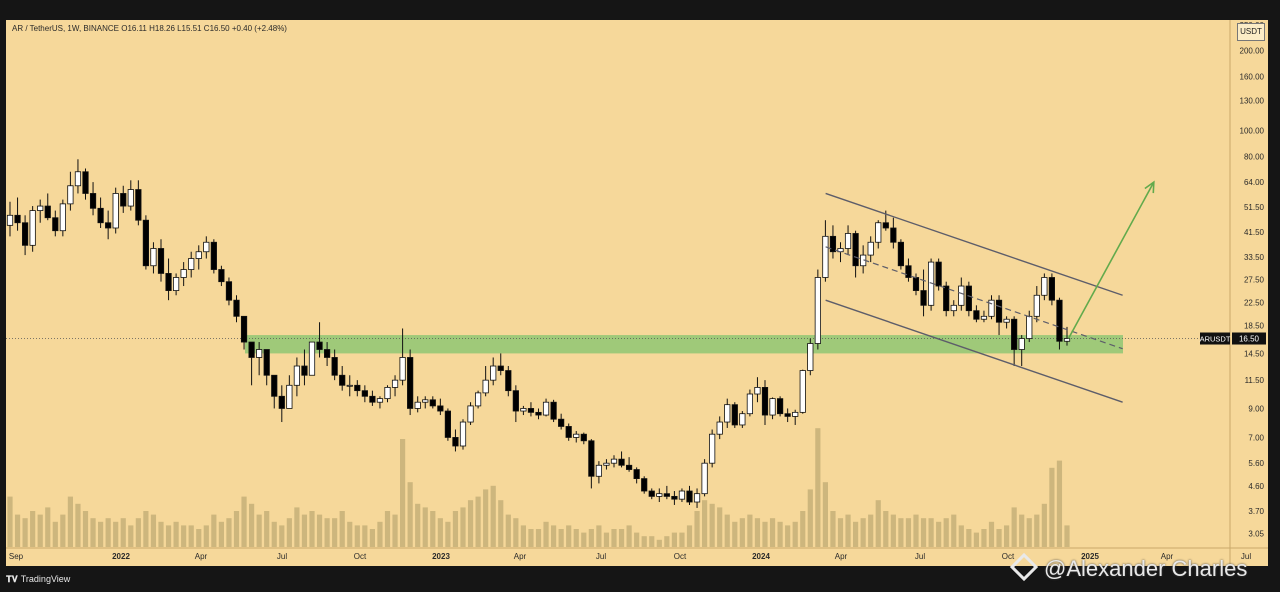 The height and width of the screenshot is (592, 1280). What do you see at coordinates (282, 556) in the screenshot?
I see `x-tick-label: Jul` at bounding box center [282, 556].